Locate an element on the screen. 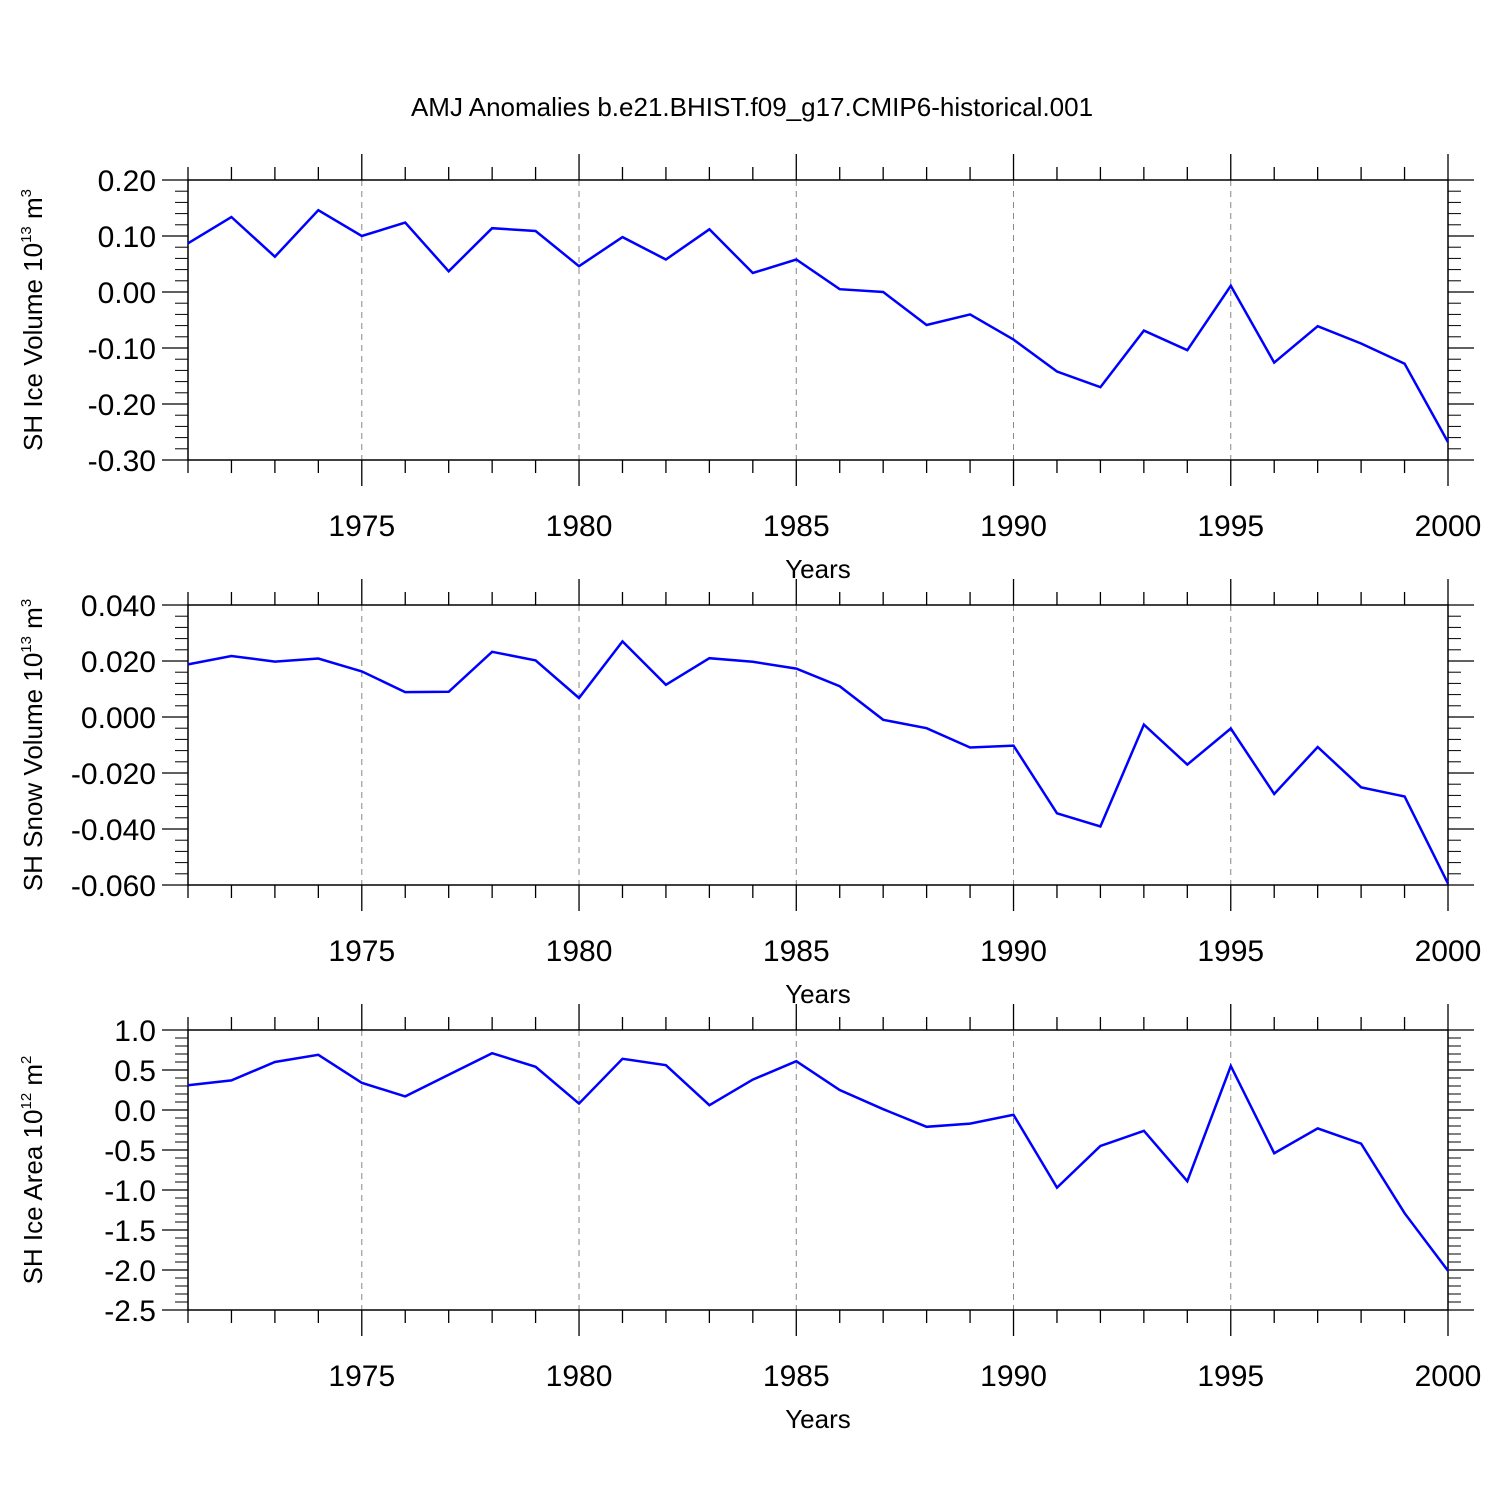 The width and height of the screenshot is (1500, 1500). y-tick-label: 1.0 is located at coordinates (135, 1031).